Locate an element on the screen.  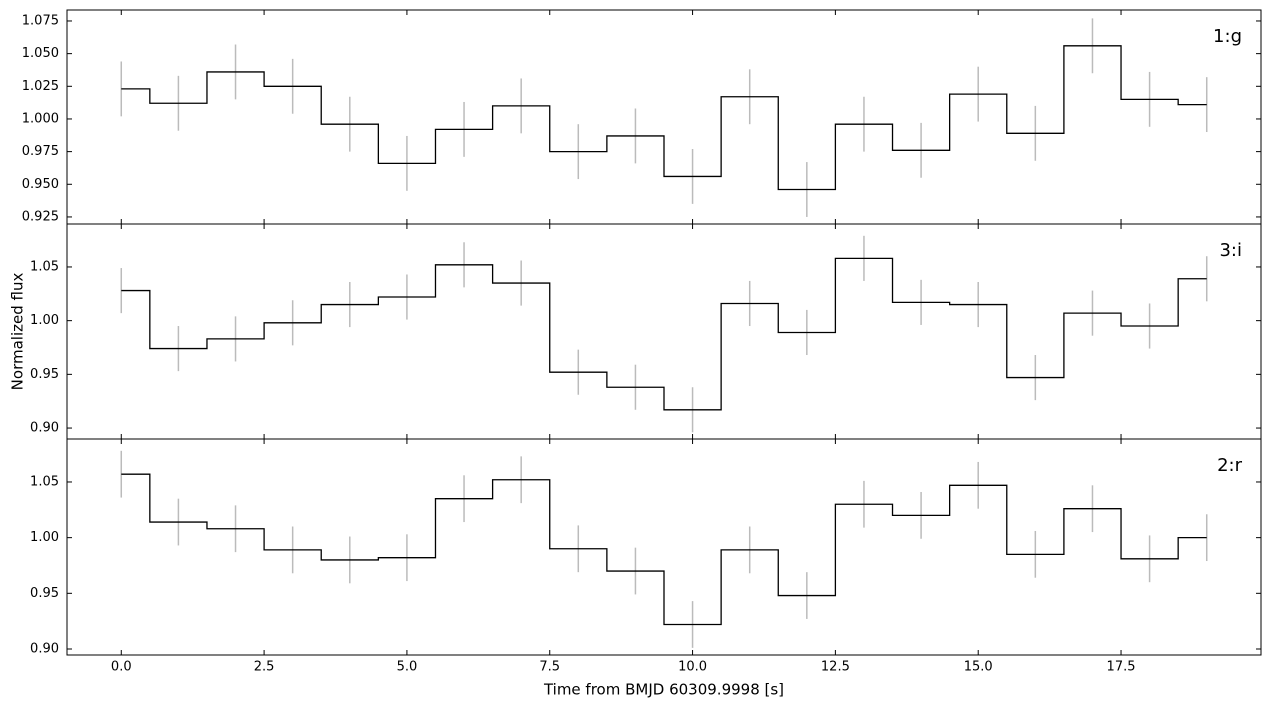
legend-label: 1:g is located at coordinates (1227, 36).